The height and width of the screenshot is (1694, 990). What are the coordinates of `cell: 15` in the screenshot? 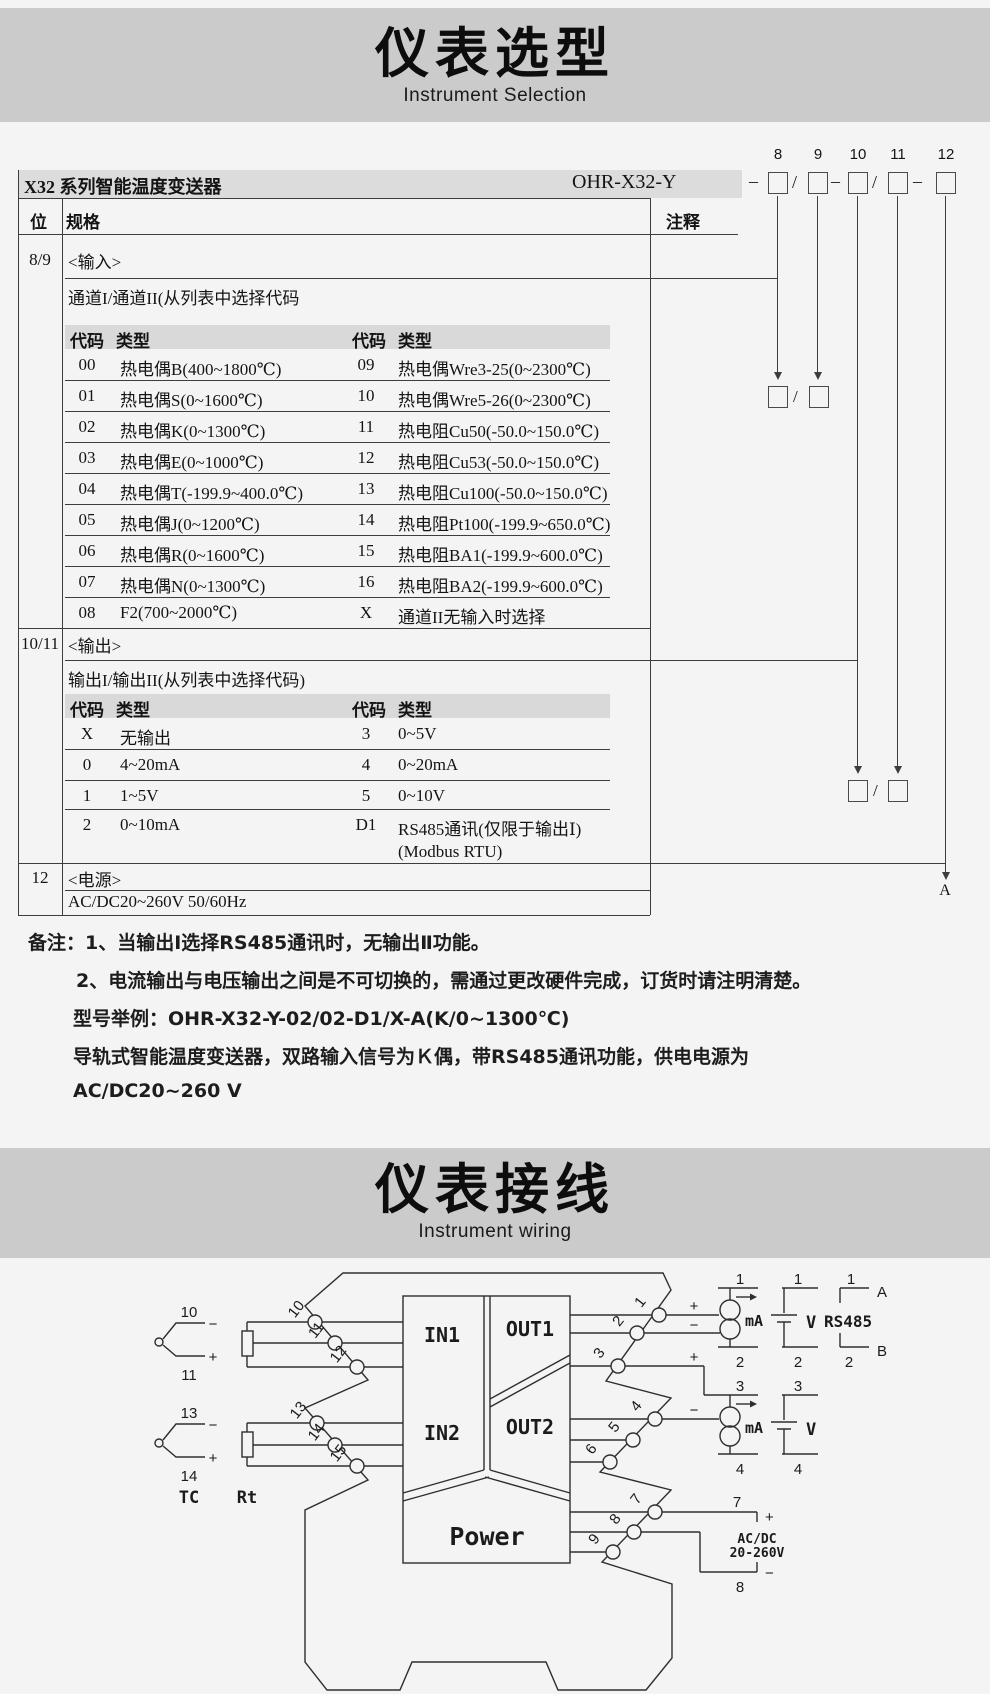 It's located at (366, 550).